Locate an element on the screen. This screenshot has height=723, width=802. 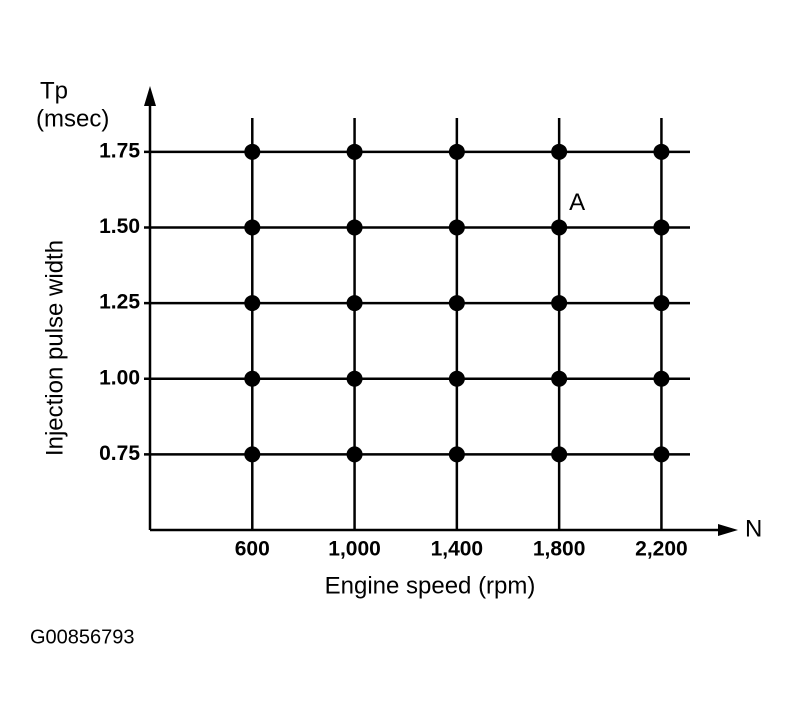
x-axis-symbol: N is located at coordinates (753, 528).